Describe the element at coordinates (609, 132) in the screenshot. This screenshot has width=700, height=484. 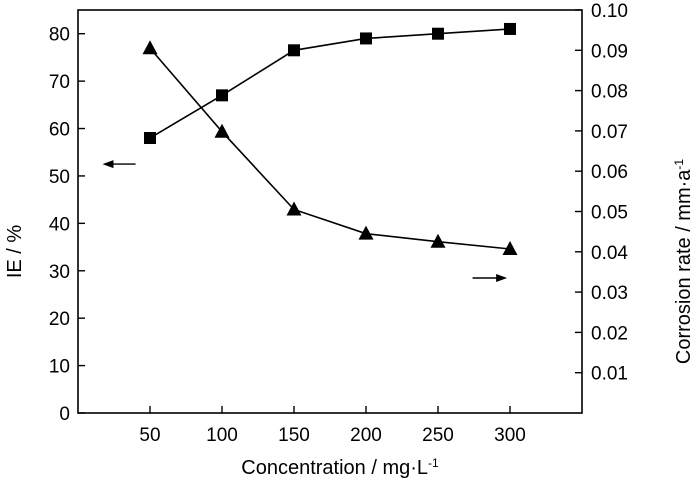
I see `right-tick-label: 0.07` at that location.